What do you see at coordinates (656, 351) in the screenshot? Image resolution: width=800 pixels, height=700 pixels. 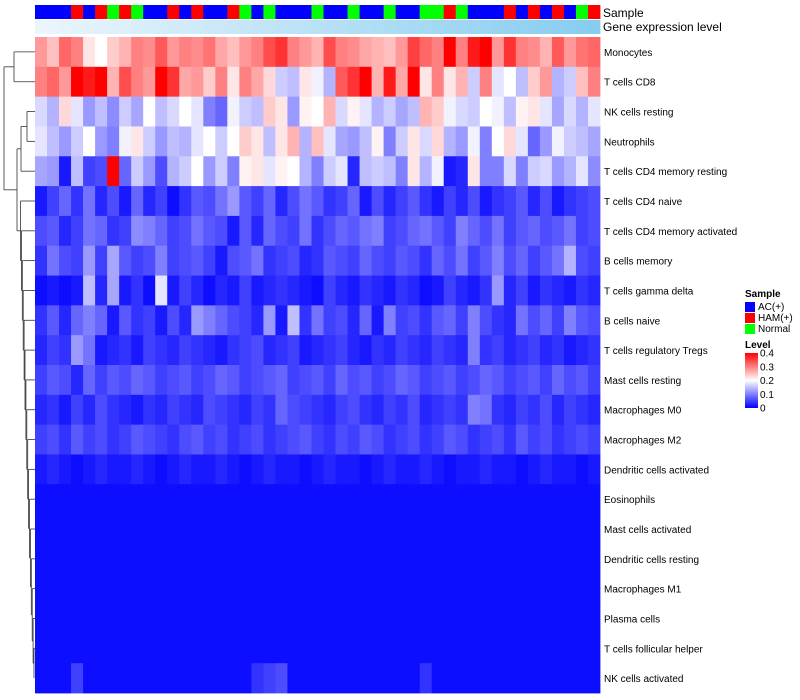 I see `row-label: T cells regulatory Tregs` at bounding box center [656, 351].